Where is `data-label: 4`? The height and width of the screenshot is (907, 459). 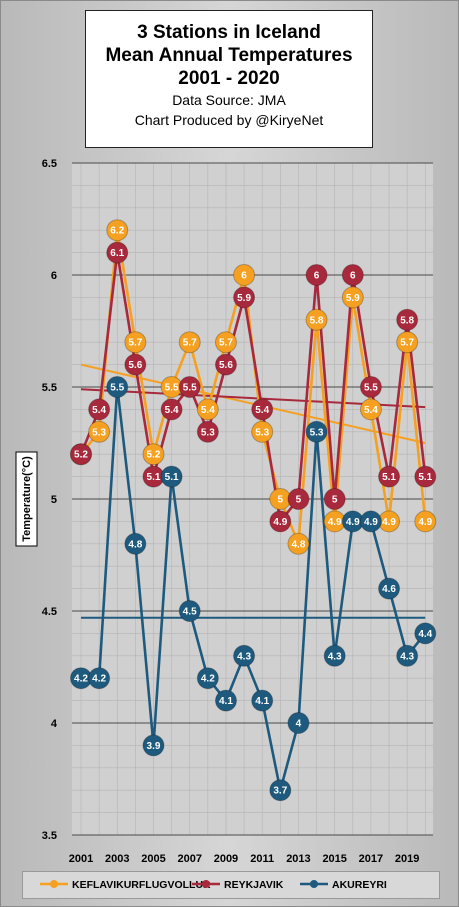 data-label: 4 is located at coordinates (299, 724).